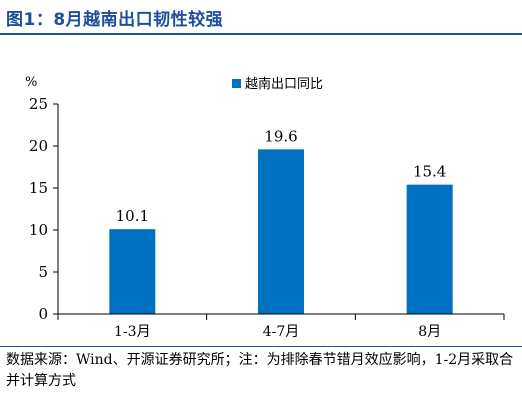 This screenshot has height=402, width=522. I want to click on chart-legend: 越南出口同比, so click(277, 84).